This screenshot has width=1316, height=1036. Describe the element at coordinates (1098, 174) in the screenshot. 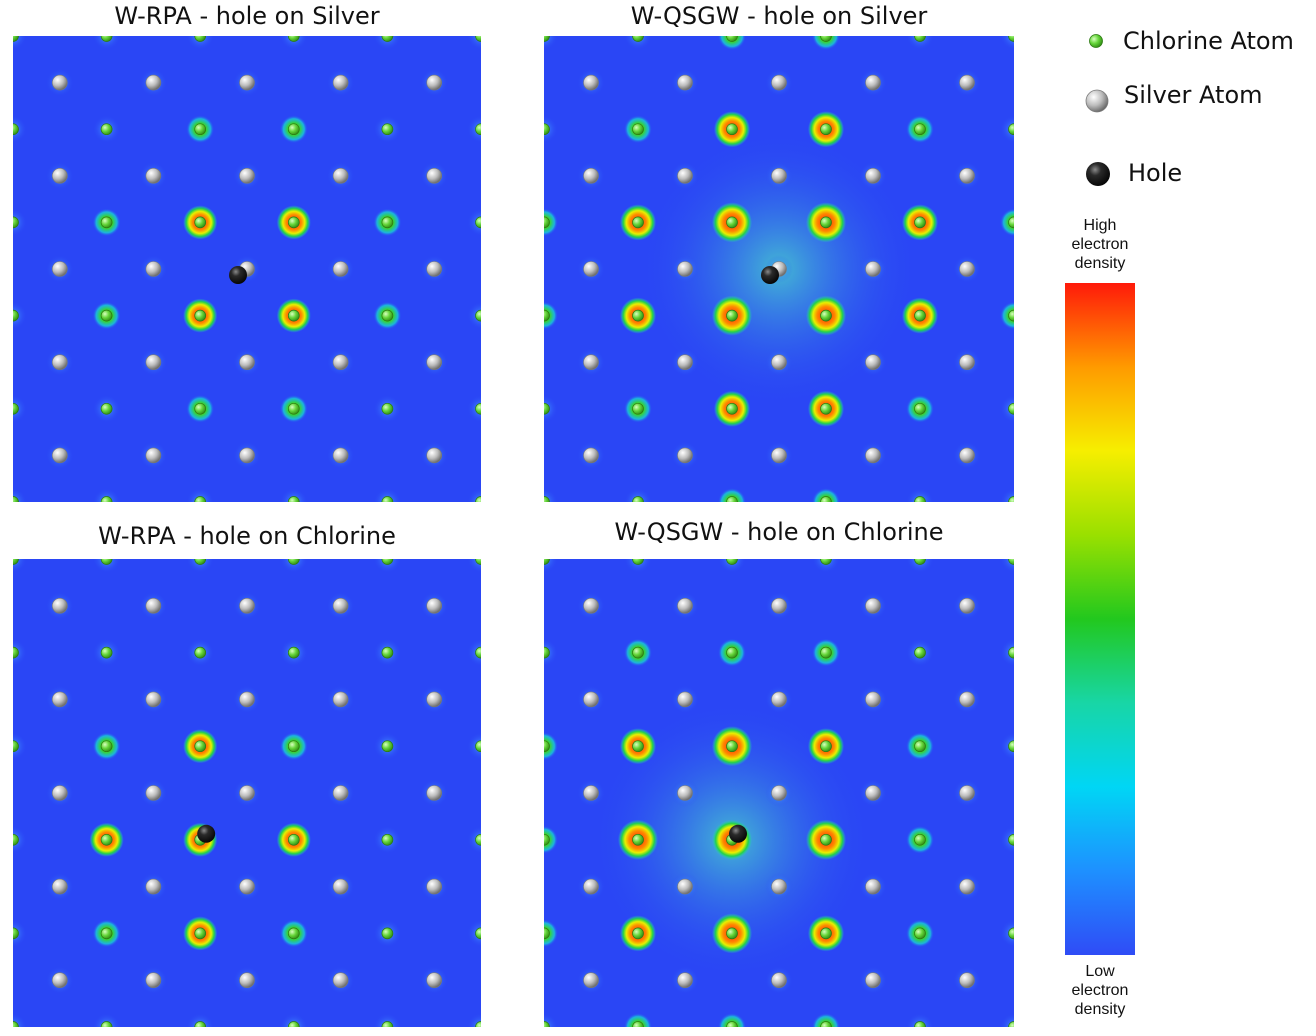

I see `hole-icon` at that location.